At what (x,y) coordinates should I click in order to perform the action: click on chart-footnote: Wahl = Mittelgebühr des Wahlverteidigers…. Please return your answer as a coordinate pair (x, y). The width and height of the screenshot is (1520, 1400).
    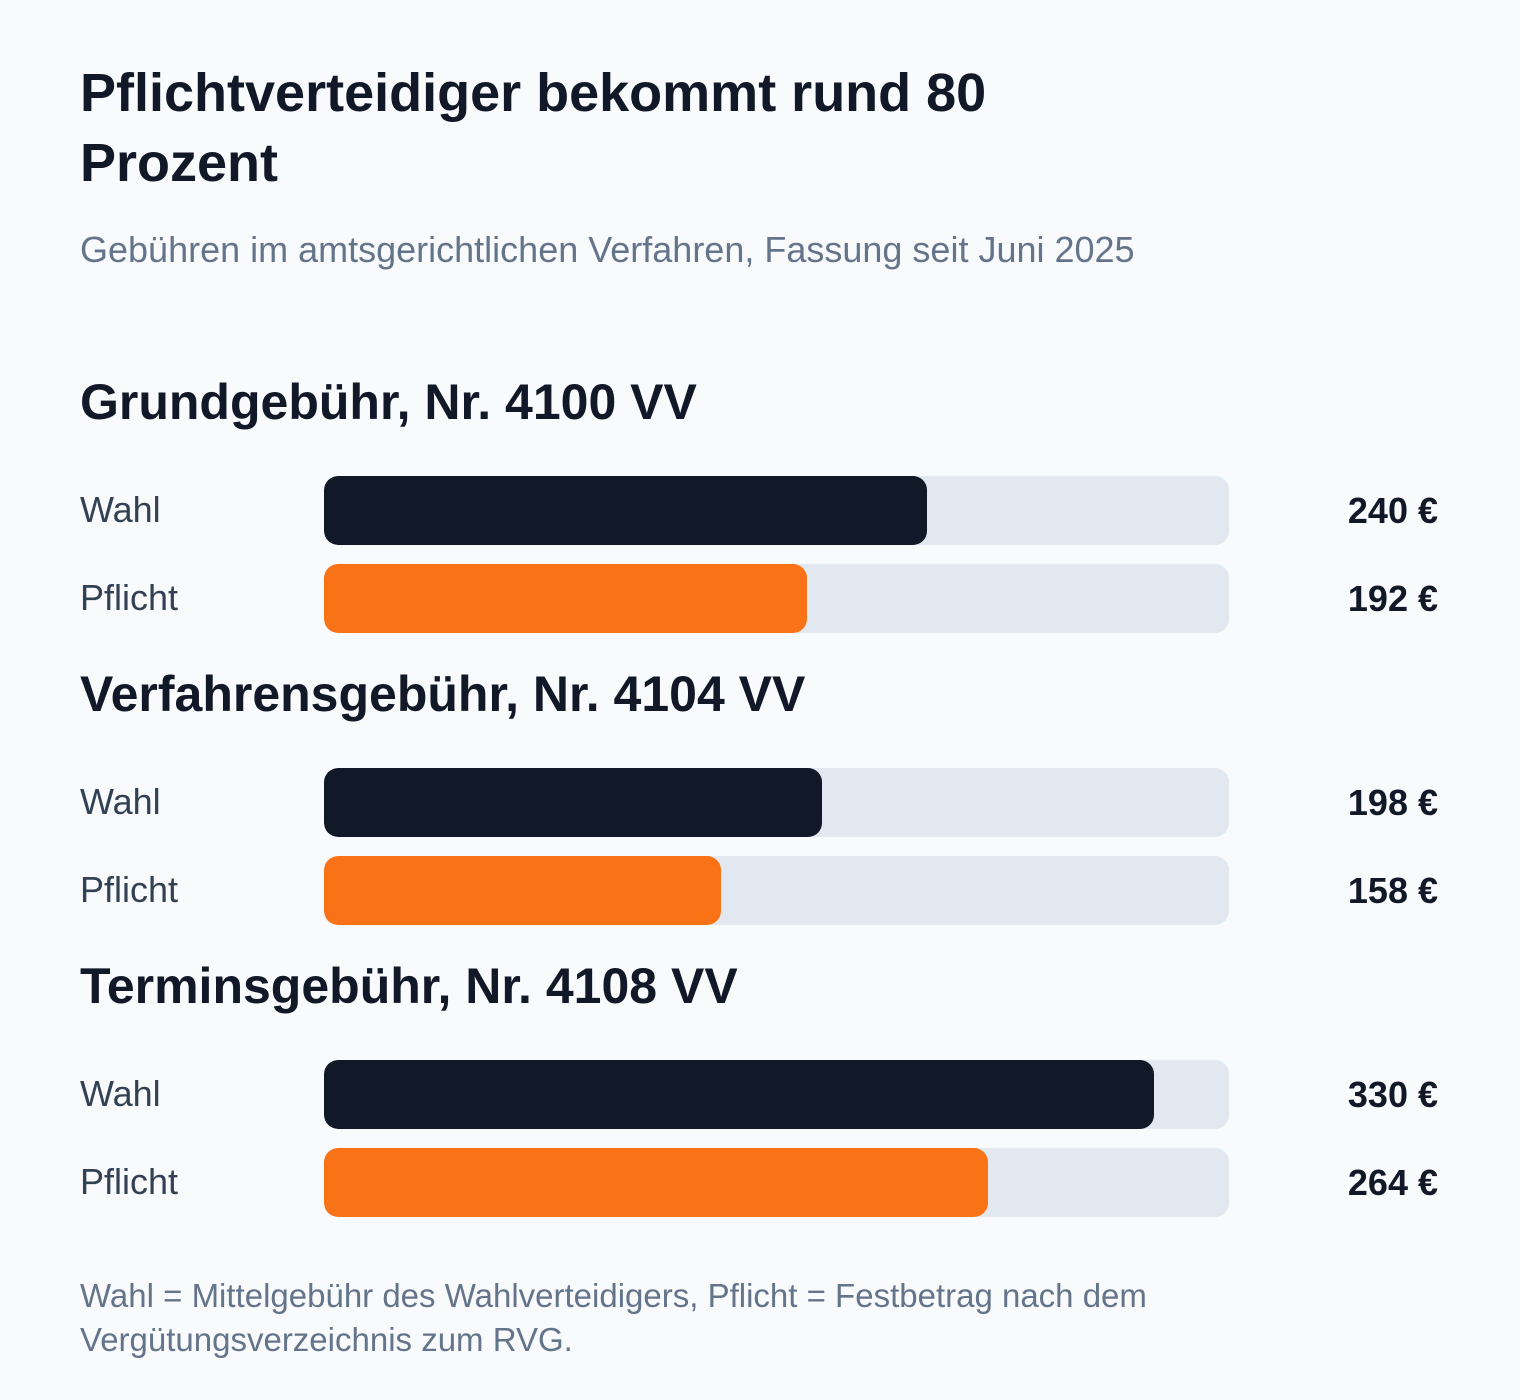
    Looking at the image, I should click on (613, 1317).